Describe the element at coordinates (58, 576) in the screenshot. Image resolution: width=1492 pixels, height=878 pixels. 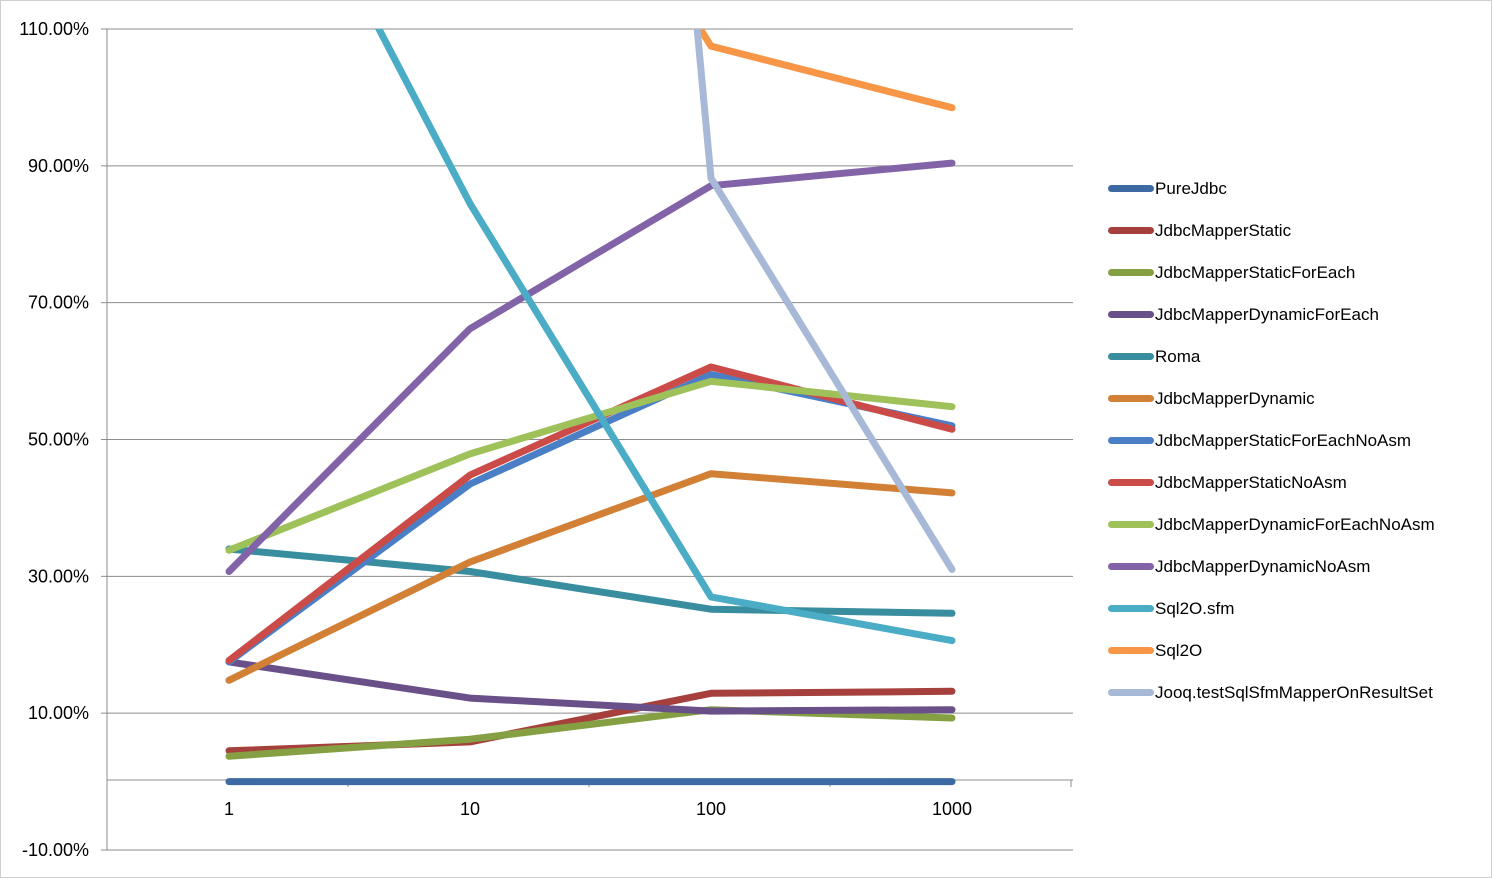
I see `y-tick-label: 30.00%` at that location.